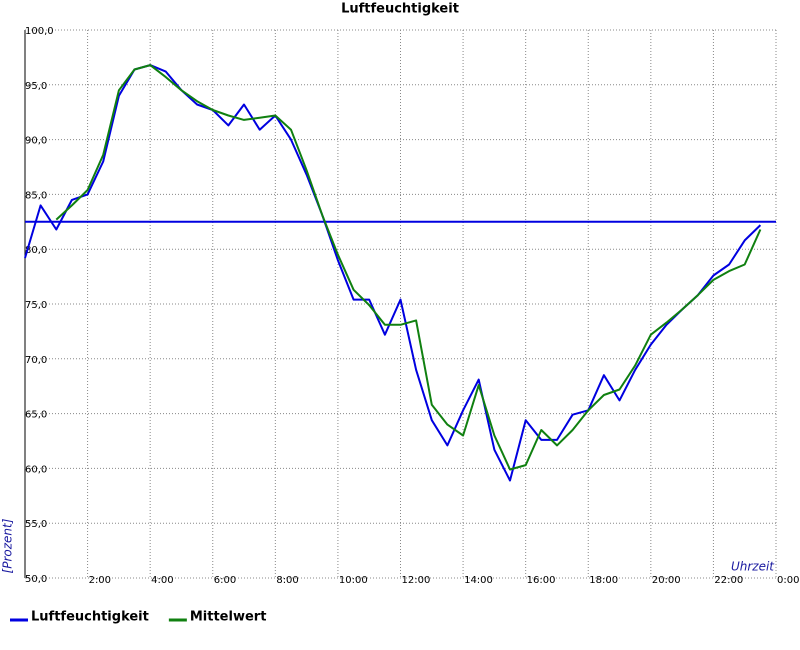  I want to click on y-tick-label: 55,0, so click(36, 524).